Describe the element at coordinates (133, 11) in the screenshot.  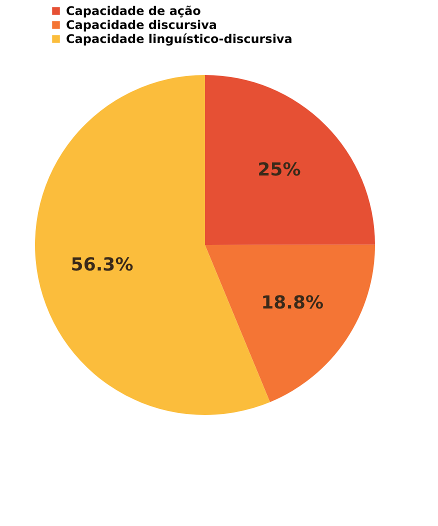
I see `legend-label: Capacidade de ação` at that location.